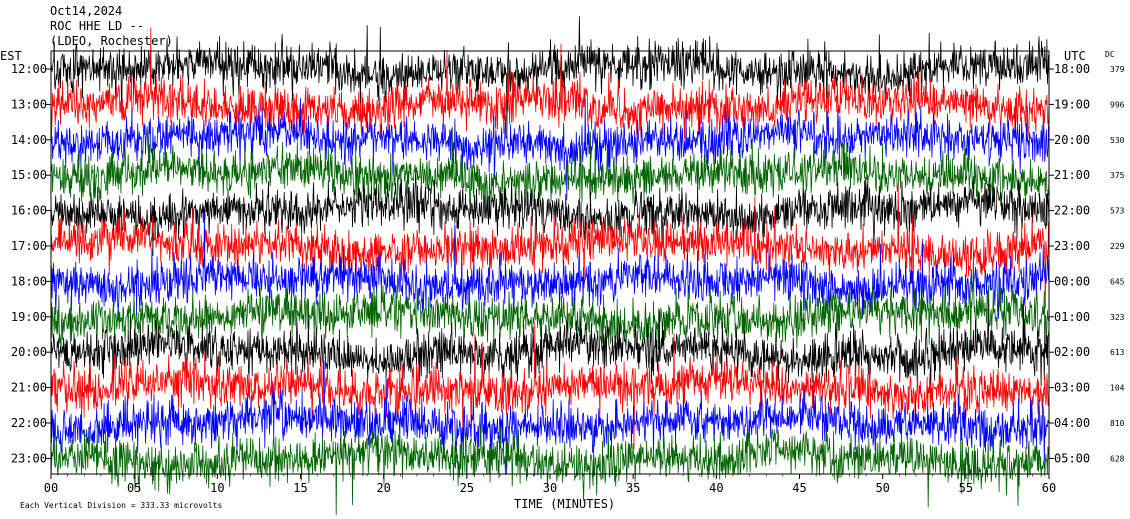 The height and width of the screenshot is (519, 1130). Describe the element at coordinates (1072, 104) in the screenshot. I see `utc-label: 19:00` at that location.